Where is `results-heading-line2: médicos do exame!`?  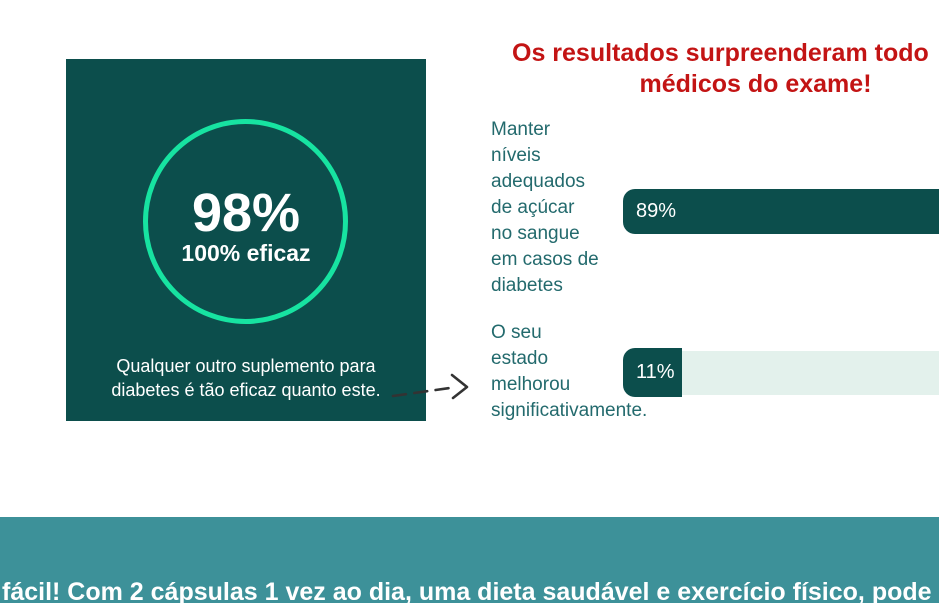
results-heading-line2: médicos do exame! is located at coordinates (755, 84).